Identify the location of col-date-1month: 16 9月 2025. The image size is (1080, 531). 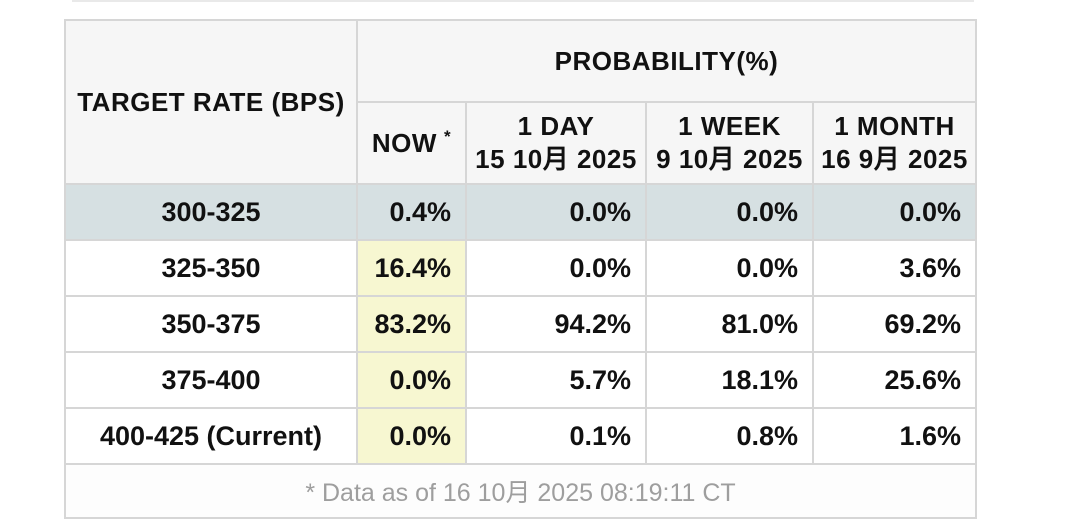
(894, 159).